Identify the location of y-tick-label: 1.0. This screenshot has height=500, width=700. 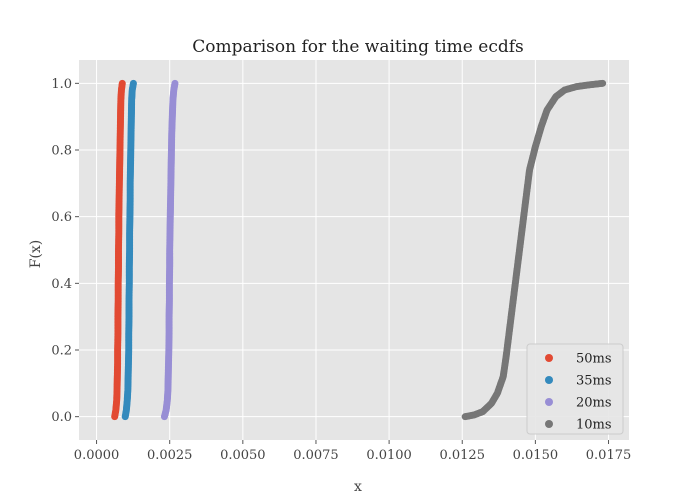
(61, 84).